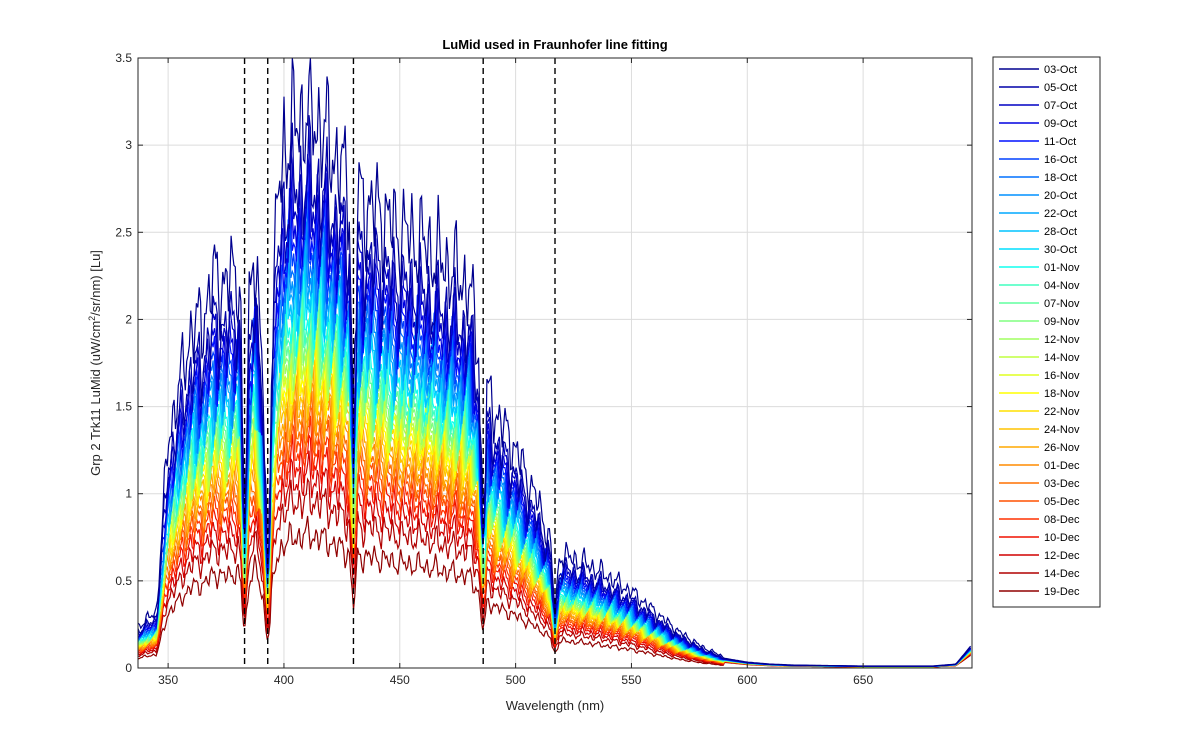 Image resolution: width=1200 pixels, height=750 pixels. Describe the element at coordinates (631, 680) in the screenshot. I see `x-tick-label: 550` at that location.